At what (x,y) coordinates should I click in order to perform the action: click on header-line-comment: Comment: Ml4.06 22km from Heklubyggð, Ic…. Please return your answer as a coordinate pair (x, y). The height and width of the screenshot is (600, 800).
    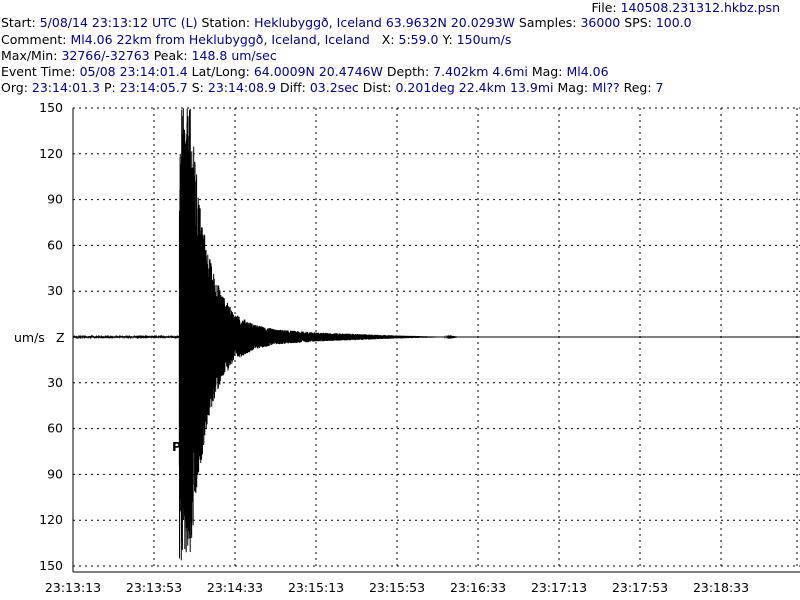
    Looking at the image, I should click on (256, 40).